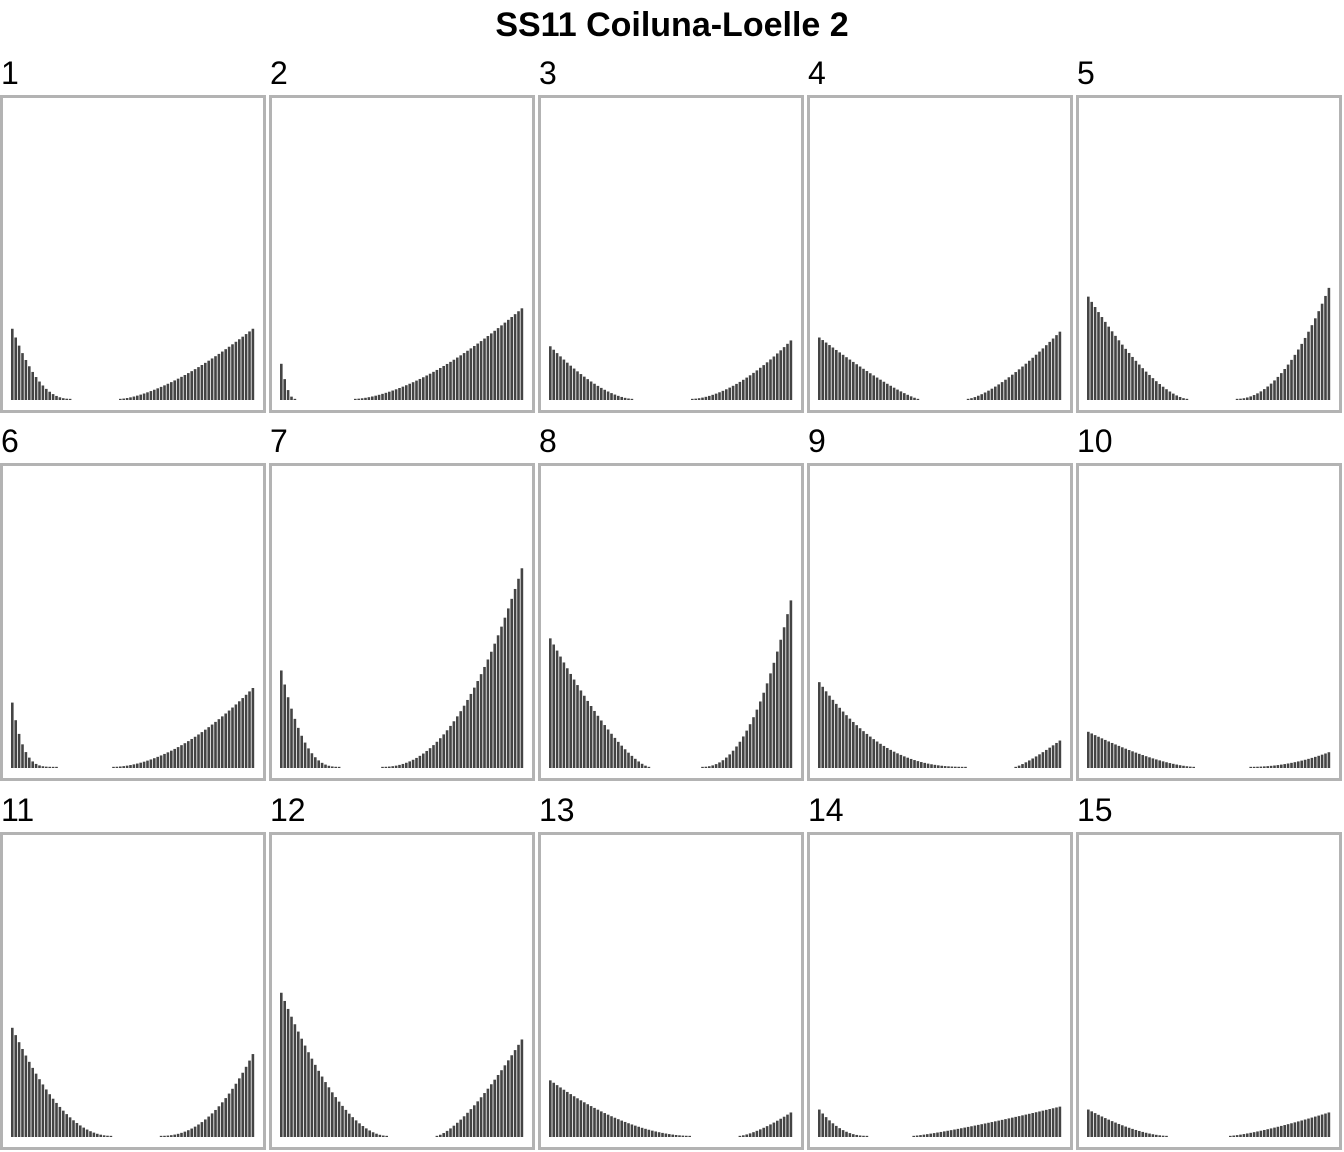 Image resolution: width=1344 pixels, height=1152 pixels. Describe the element at coordinates (548, 441) in the screenshot. I see `panel-label: 8` at that location.